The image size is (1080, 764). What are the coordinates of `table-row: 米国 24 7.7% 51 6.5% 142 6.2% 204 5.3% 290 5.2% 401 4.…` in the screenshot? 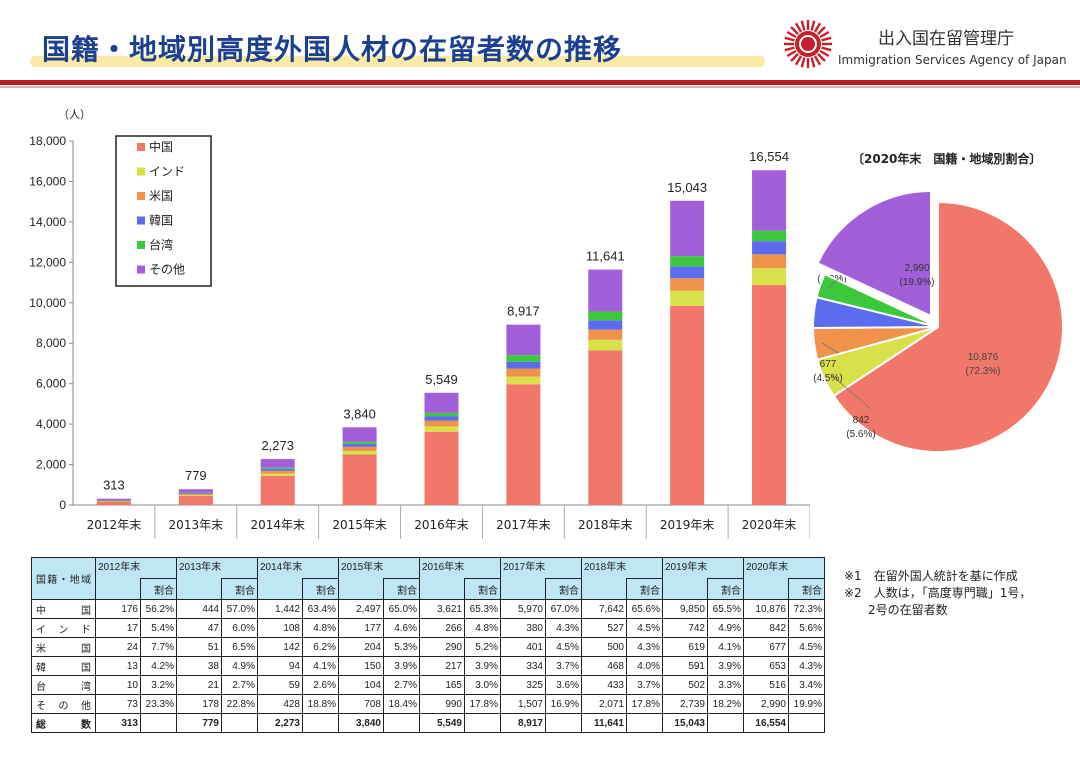 It's located at (428, 647).